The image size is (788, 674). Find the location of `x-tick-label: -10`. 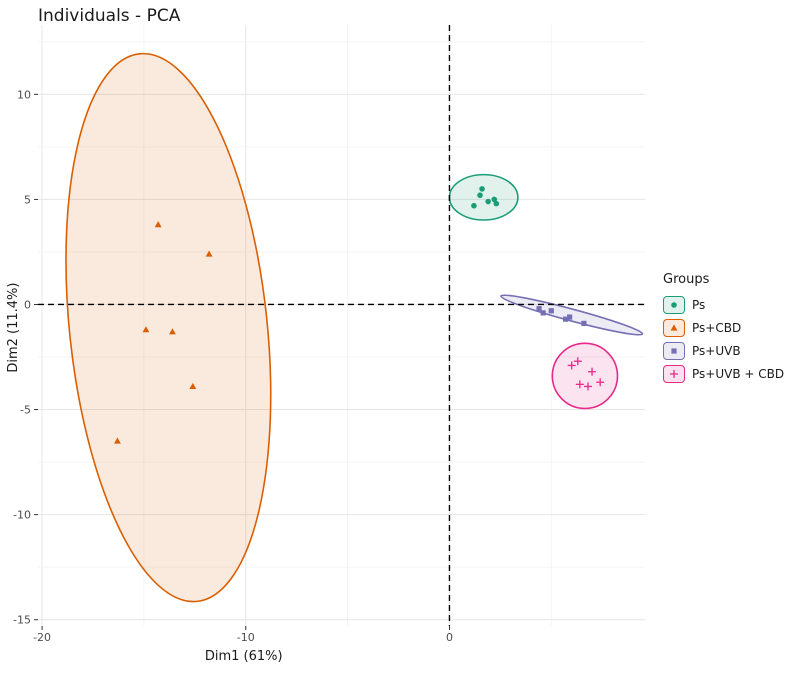

x-tick-label: -10 is located at coordinates (246, 637).